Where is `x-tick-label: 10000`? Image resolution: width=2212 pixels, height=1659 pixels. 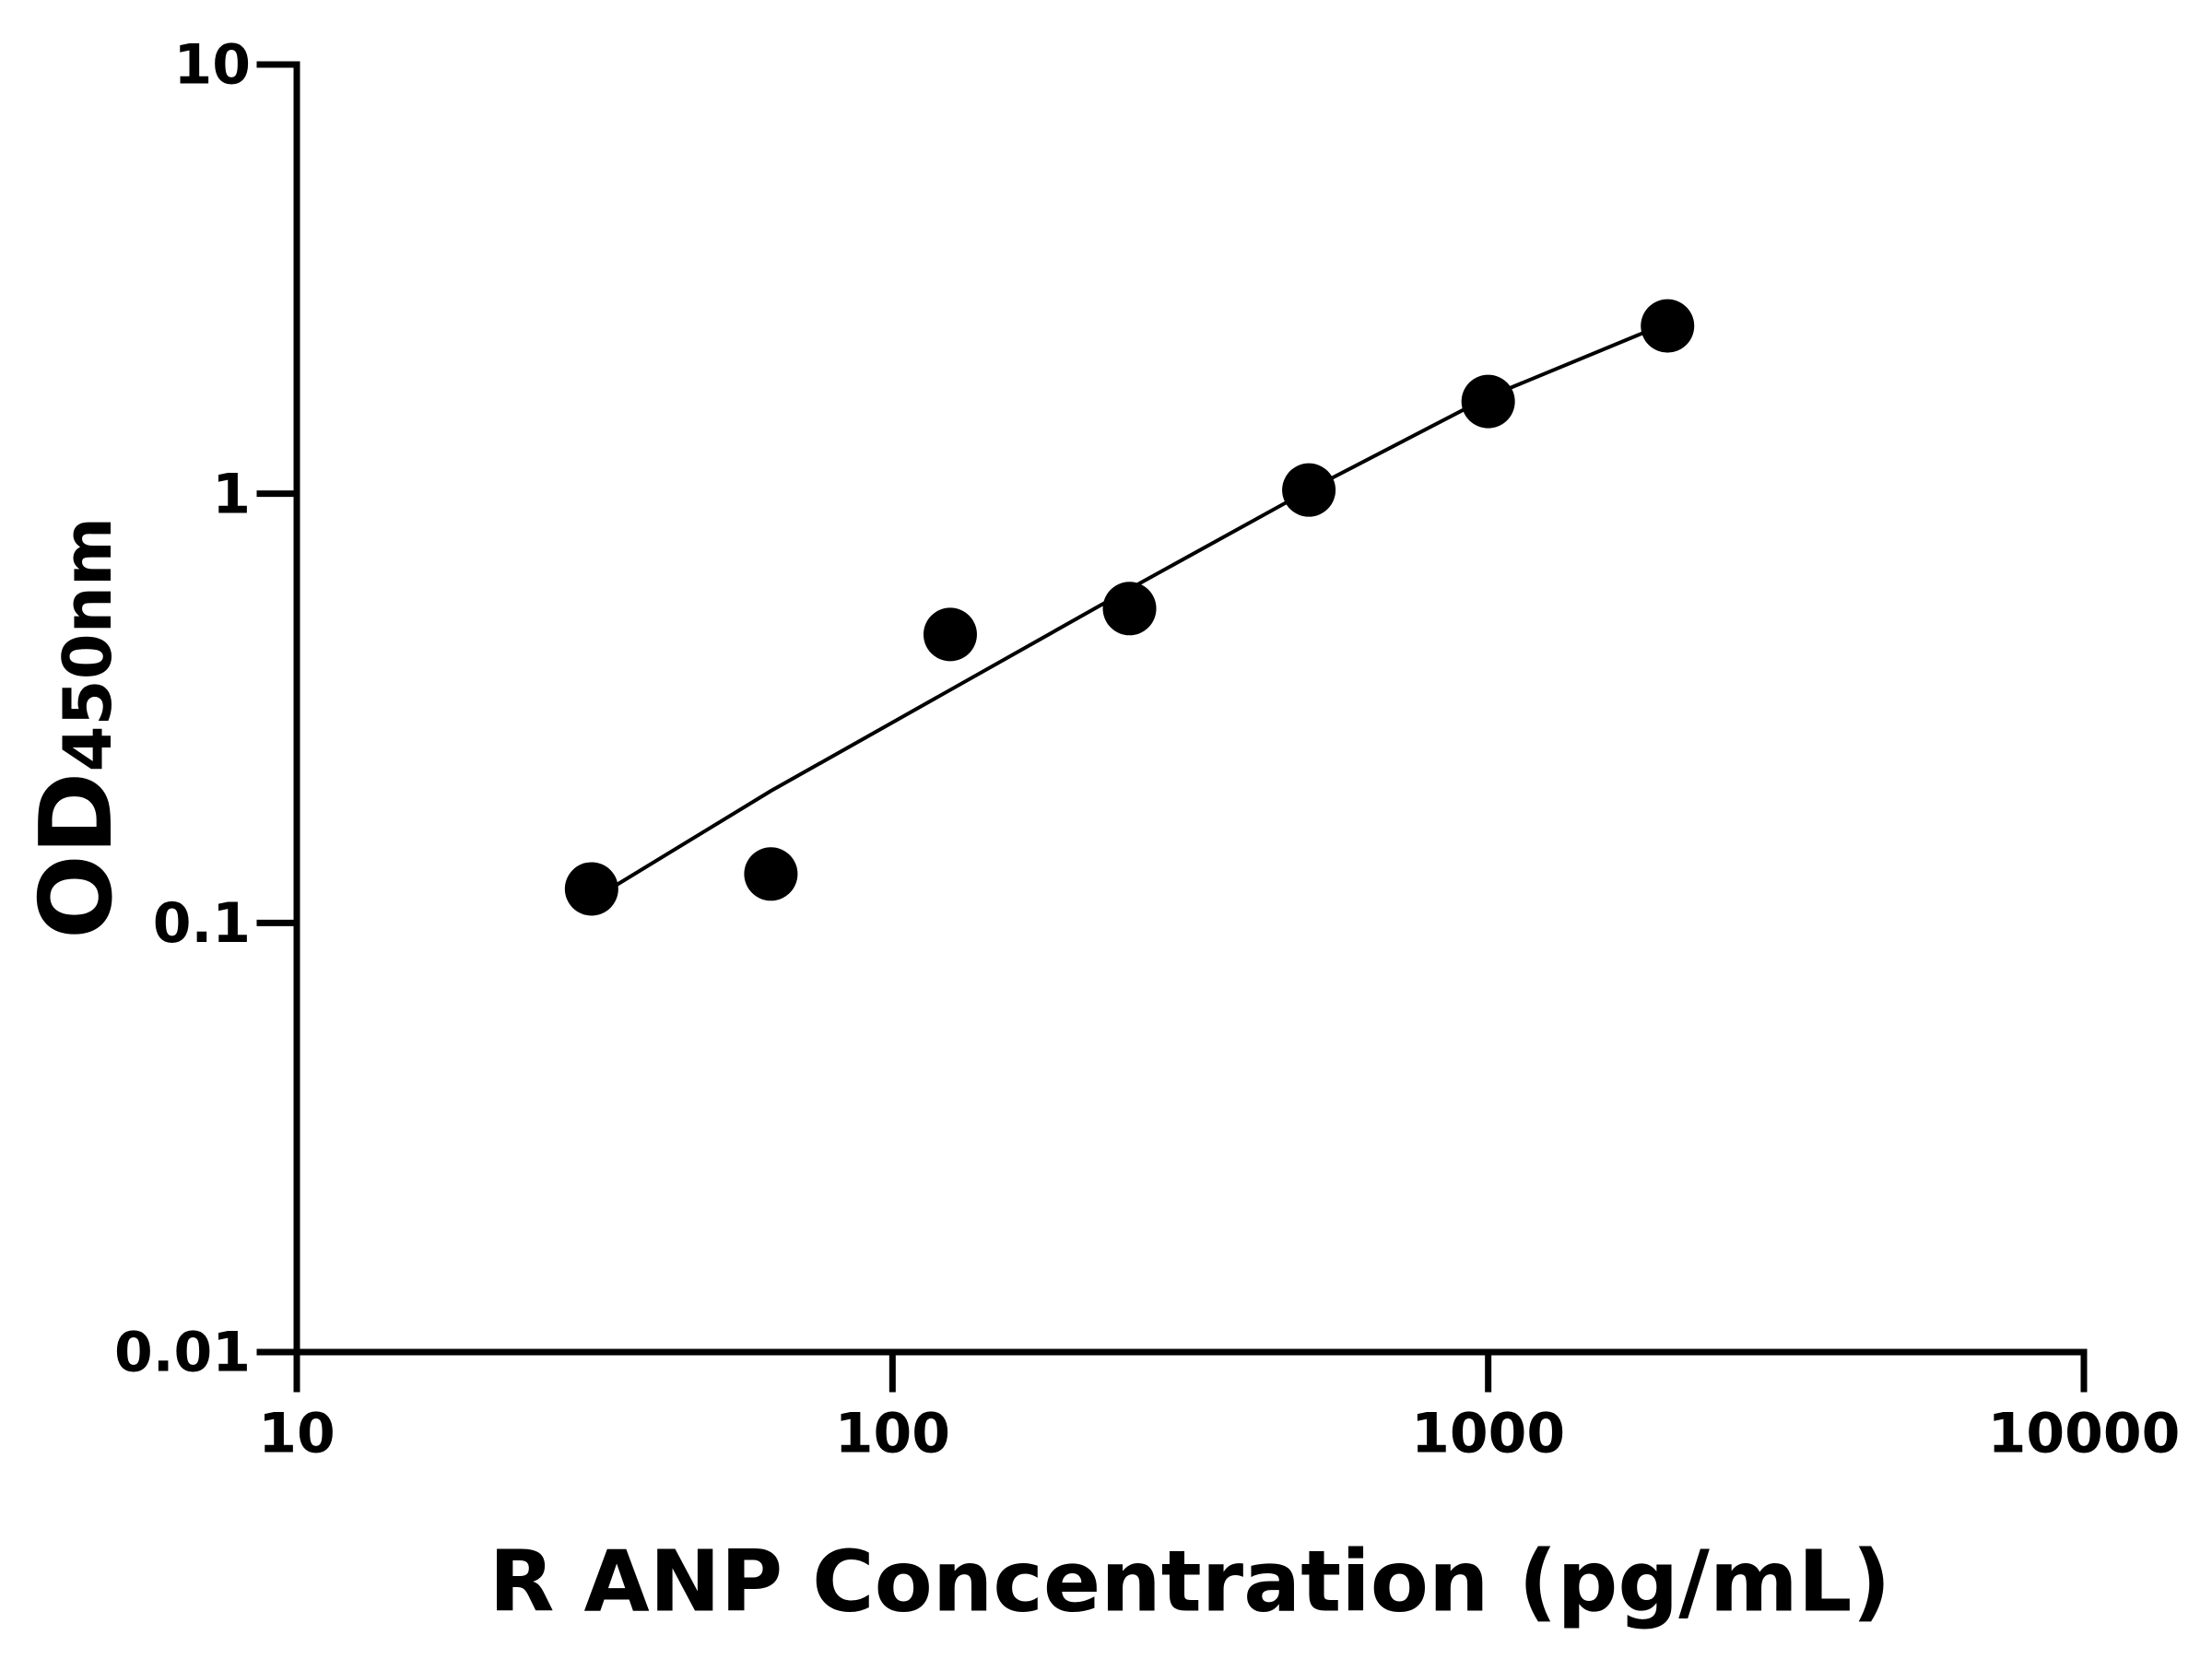
x-tick-label: 10000 is located at coordinates (2084, 1434).